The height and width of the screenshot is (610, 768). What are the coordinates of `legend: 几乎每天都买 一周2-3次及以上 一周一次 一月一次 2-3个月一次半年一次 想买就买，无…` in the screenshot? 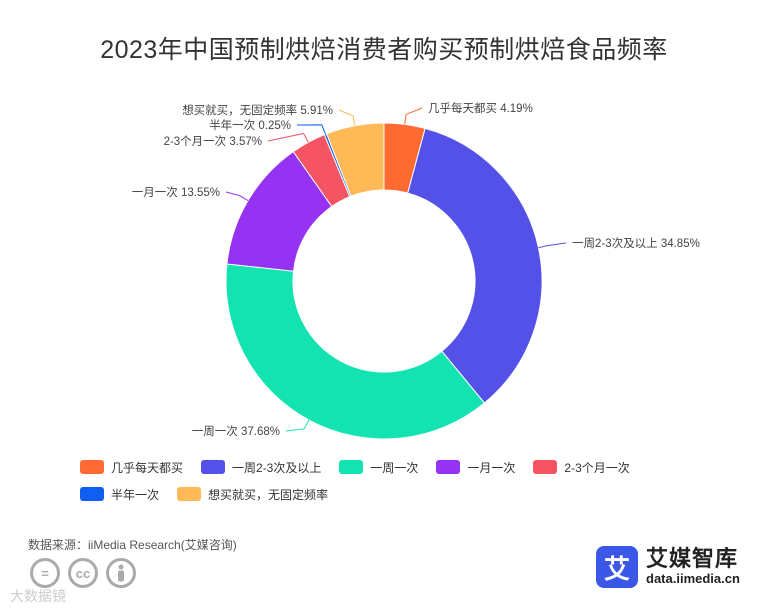 It's located at (400, 480).